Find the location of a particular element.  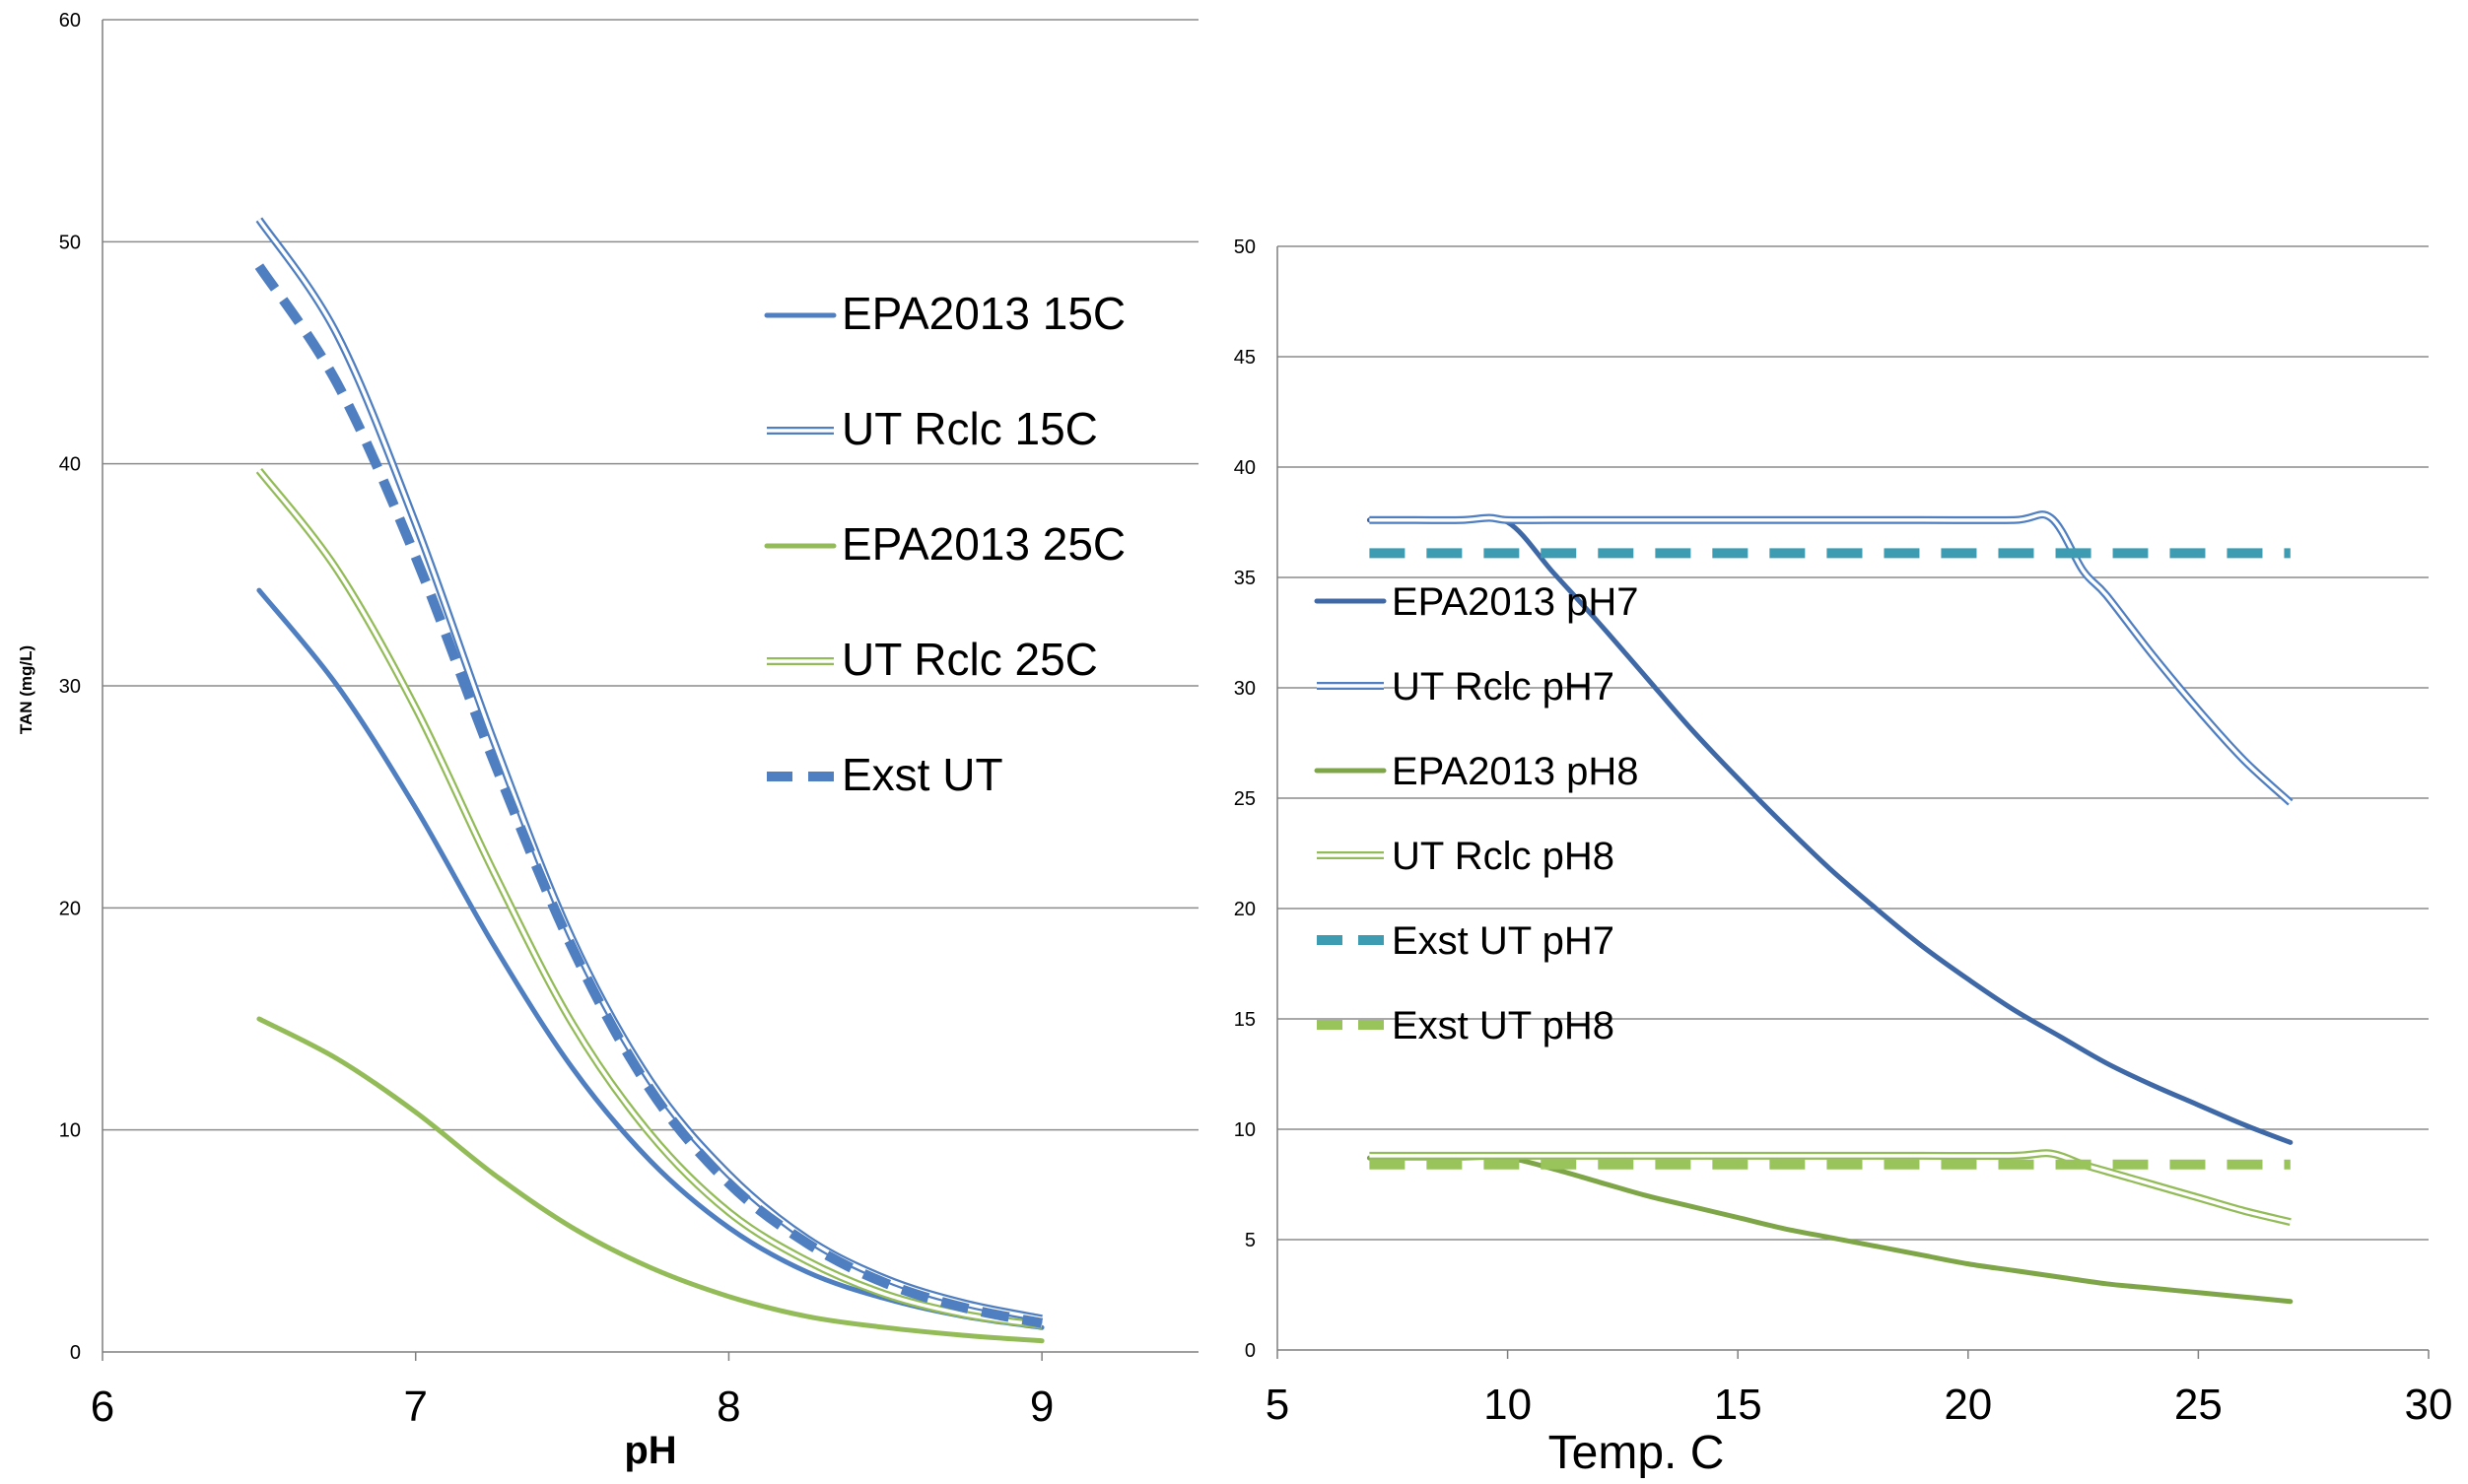

temperature-chart-legend-label: UT Rclc pH7 is located at coordinates (1503, 686).